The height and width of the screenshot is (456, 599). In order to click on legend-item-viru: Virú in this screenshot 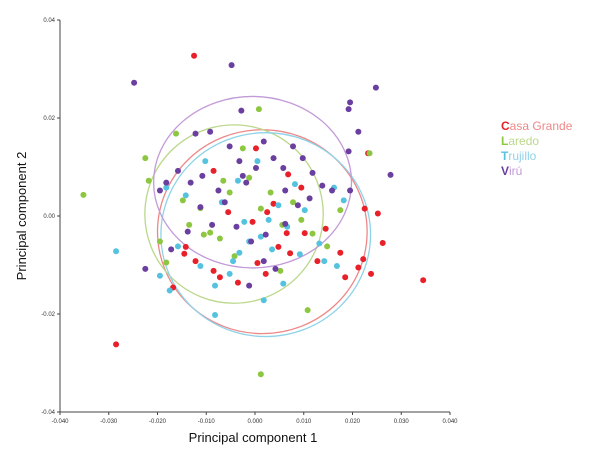, I will do `click(536, 171)`.